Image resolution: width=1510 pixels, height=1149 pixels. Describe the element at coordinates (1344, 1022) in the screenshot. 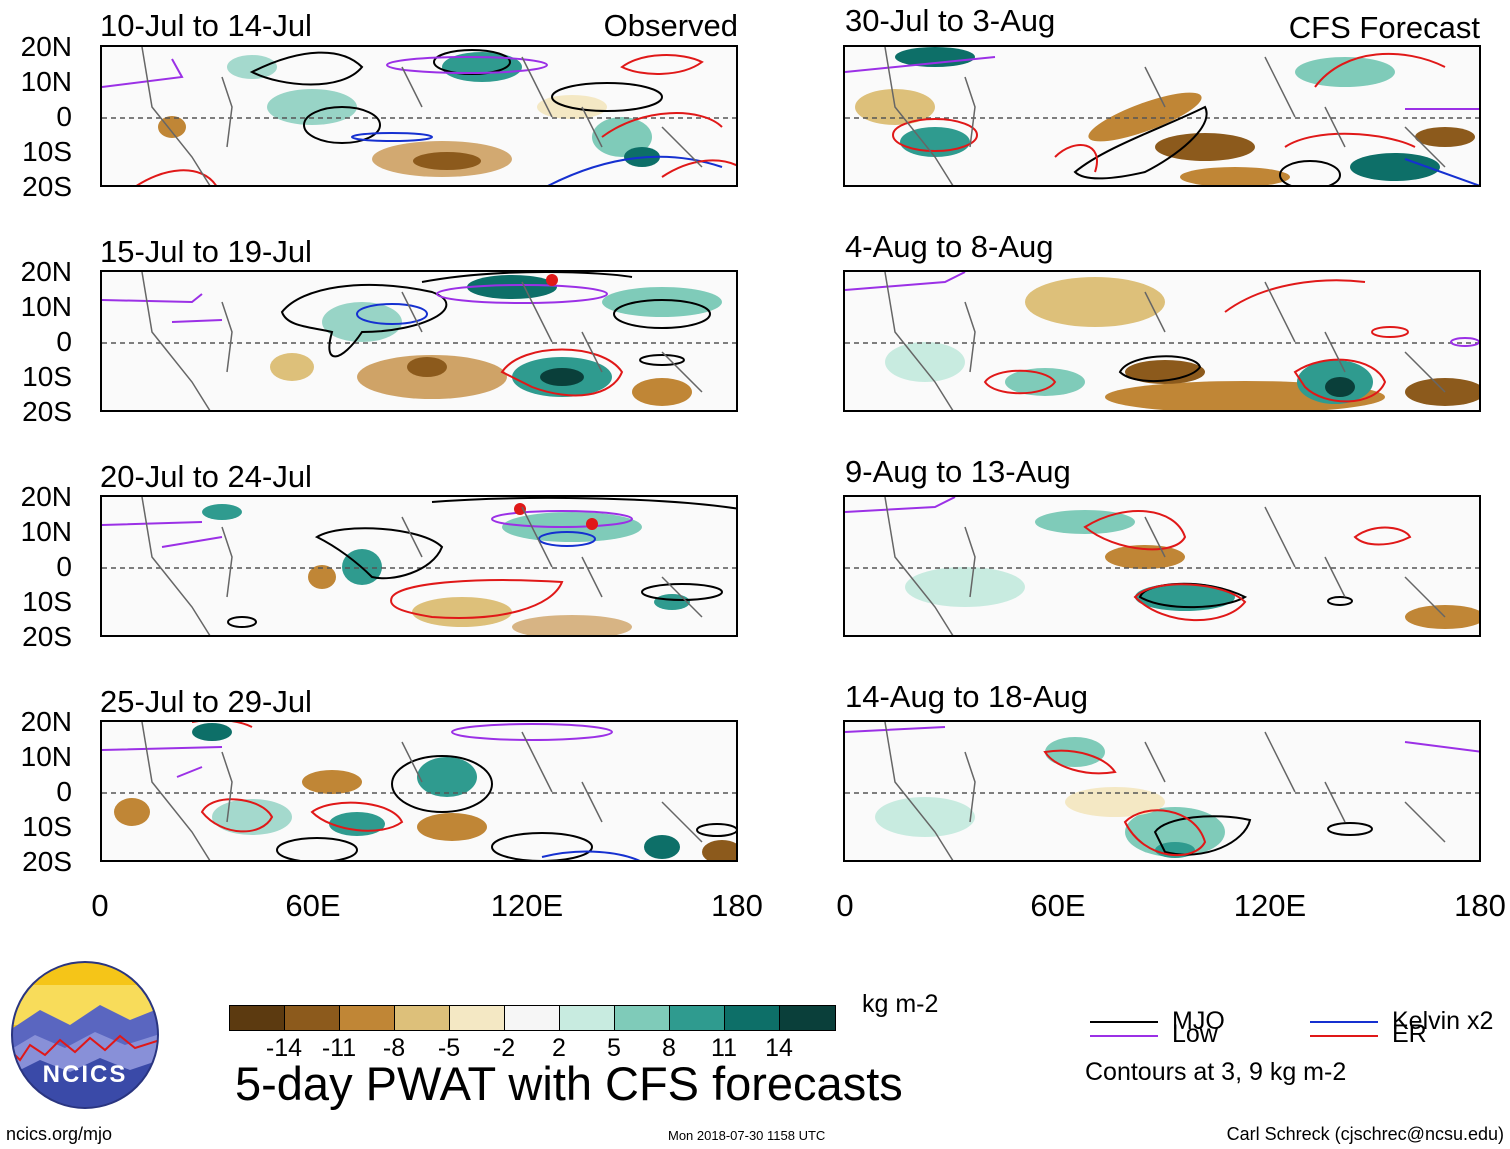

I see `legend-line-kelvin` at that location.